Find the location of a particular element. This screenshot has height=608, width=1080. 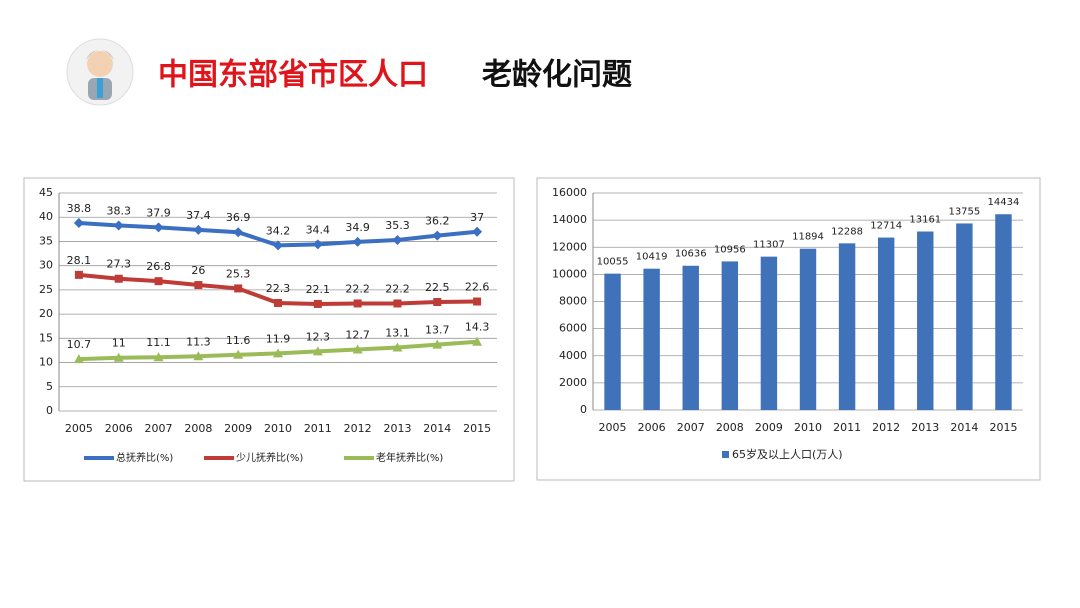

data-label: 26.8 is located at coordinates (158, 266).